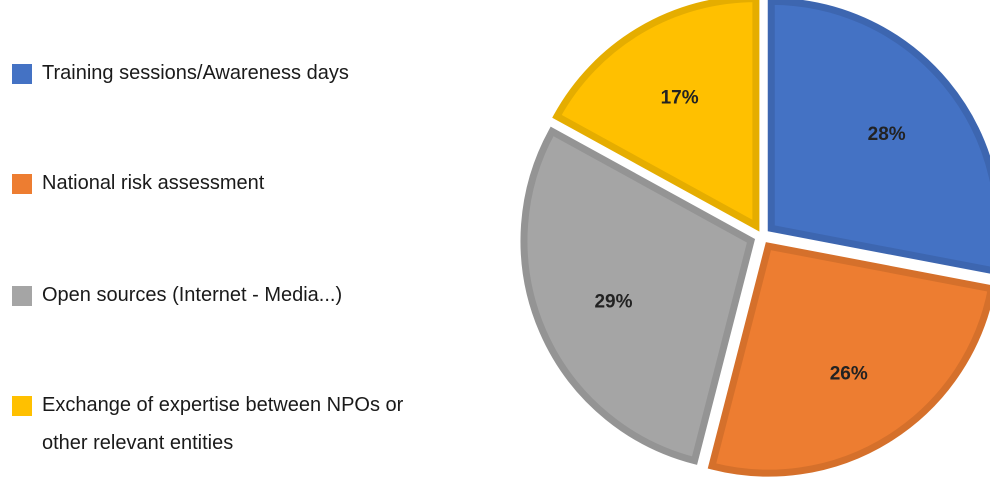  Describe the element at coordinates (22, 74) in the screenshot. I see `legend-swatch-training` at that location.